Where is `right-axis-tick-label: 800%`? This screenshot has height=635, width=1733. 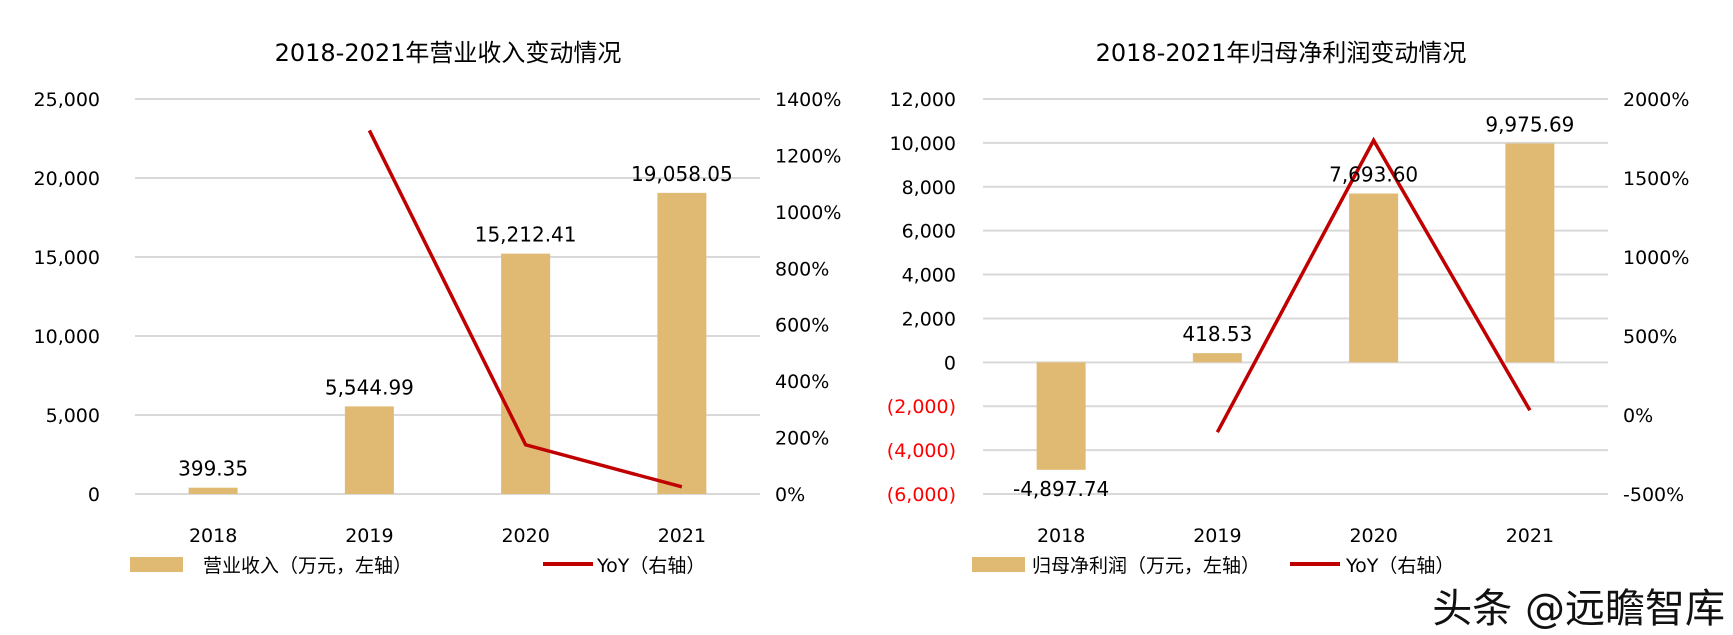 right-axis-tick-label: 800% is located at coordinates (802, 269).